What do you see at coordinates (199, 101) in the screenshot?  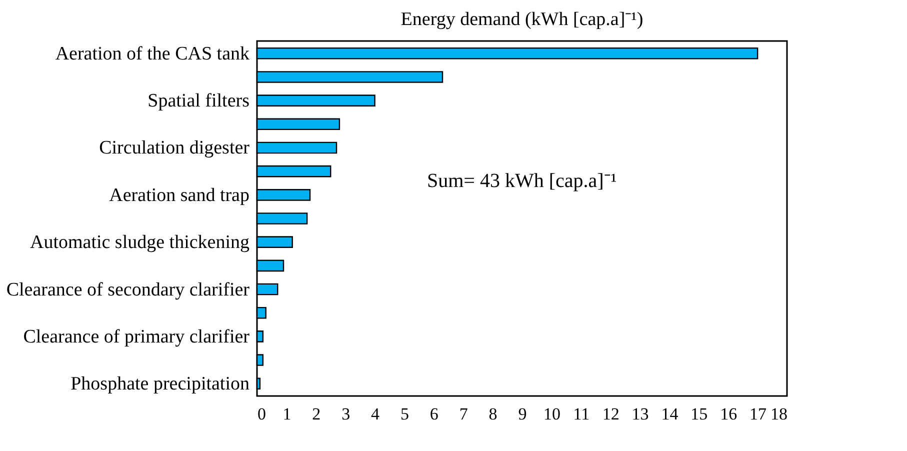 I see `y-tick-label: Spatial filters` at bounding box center [199, 101].